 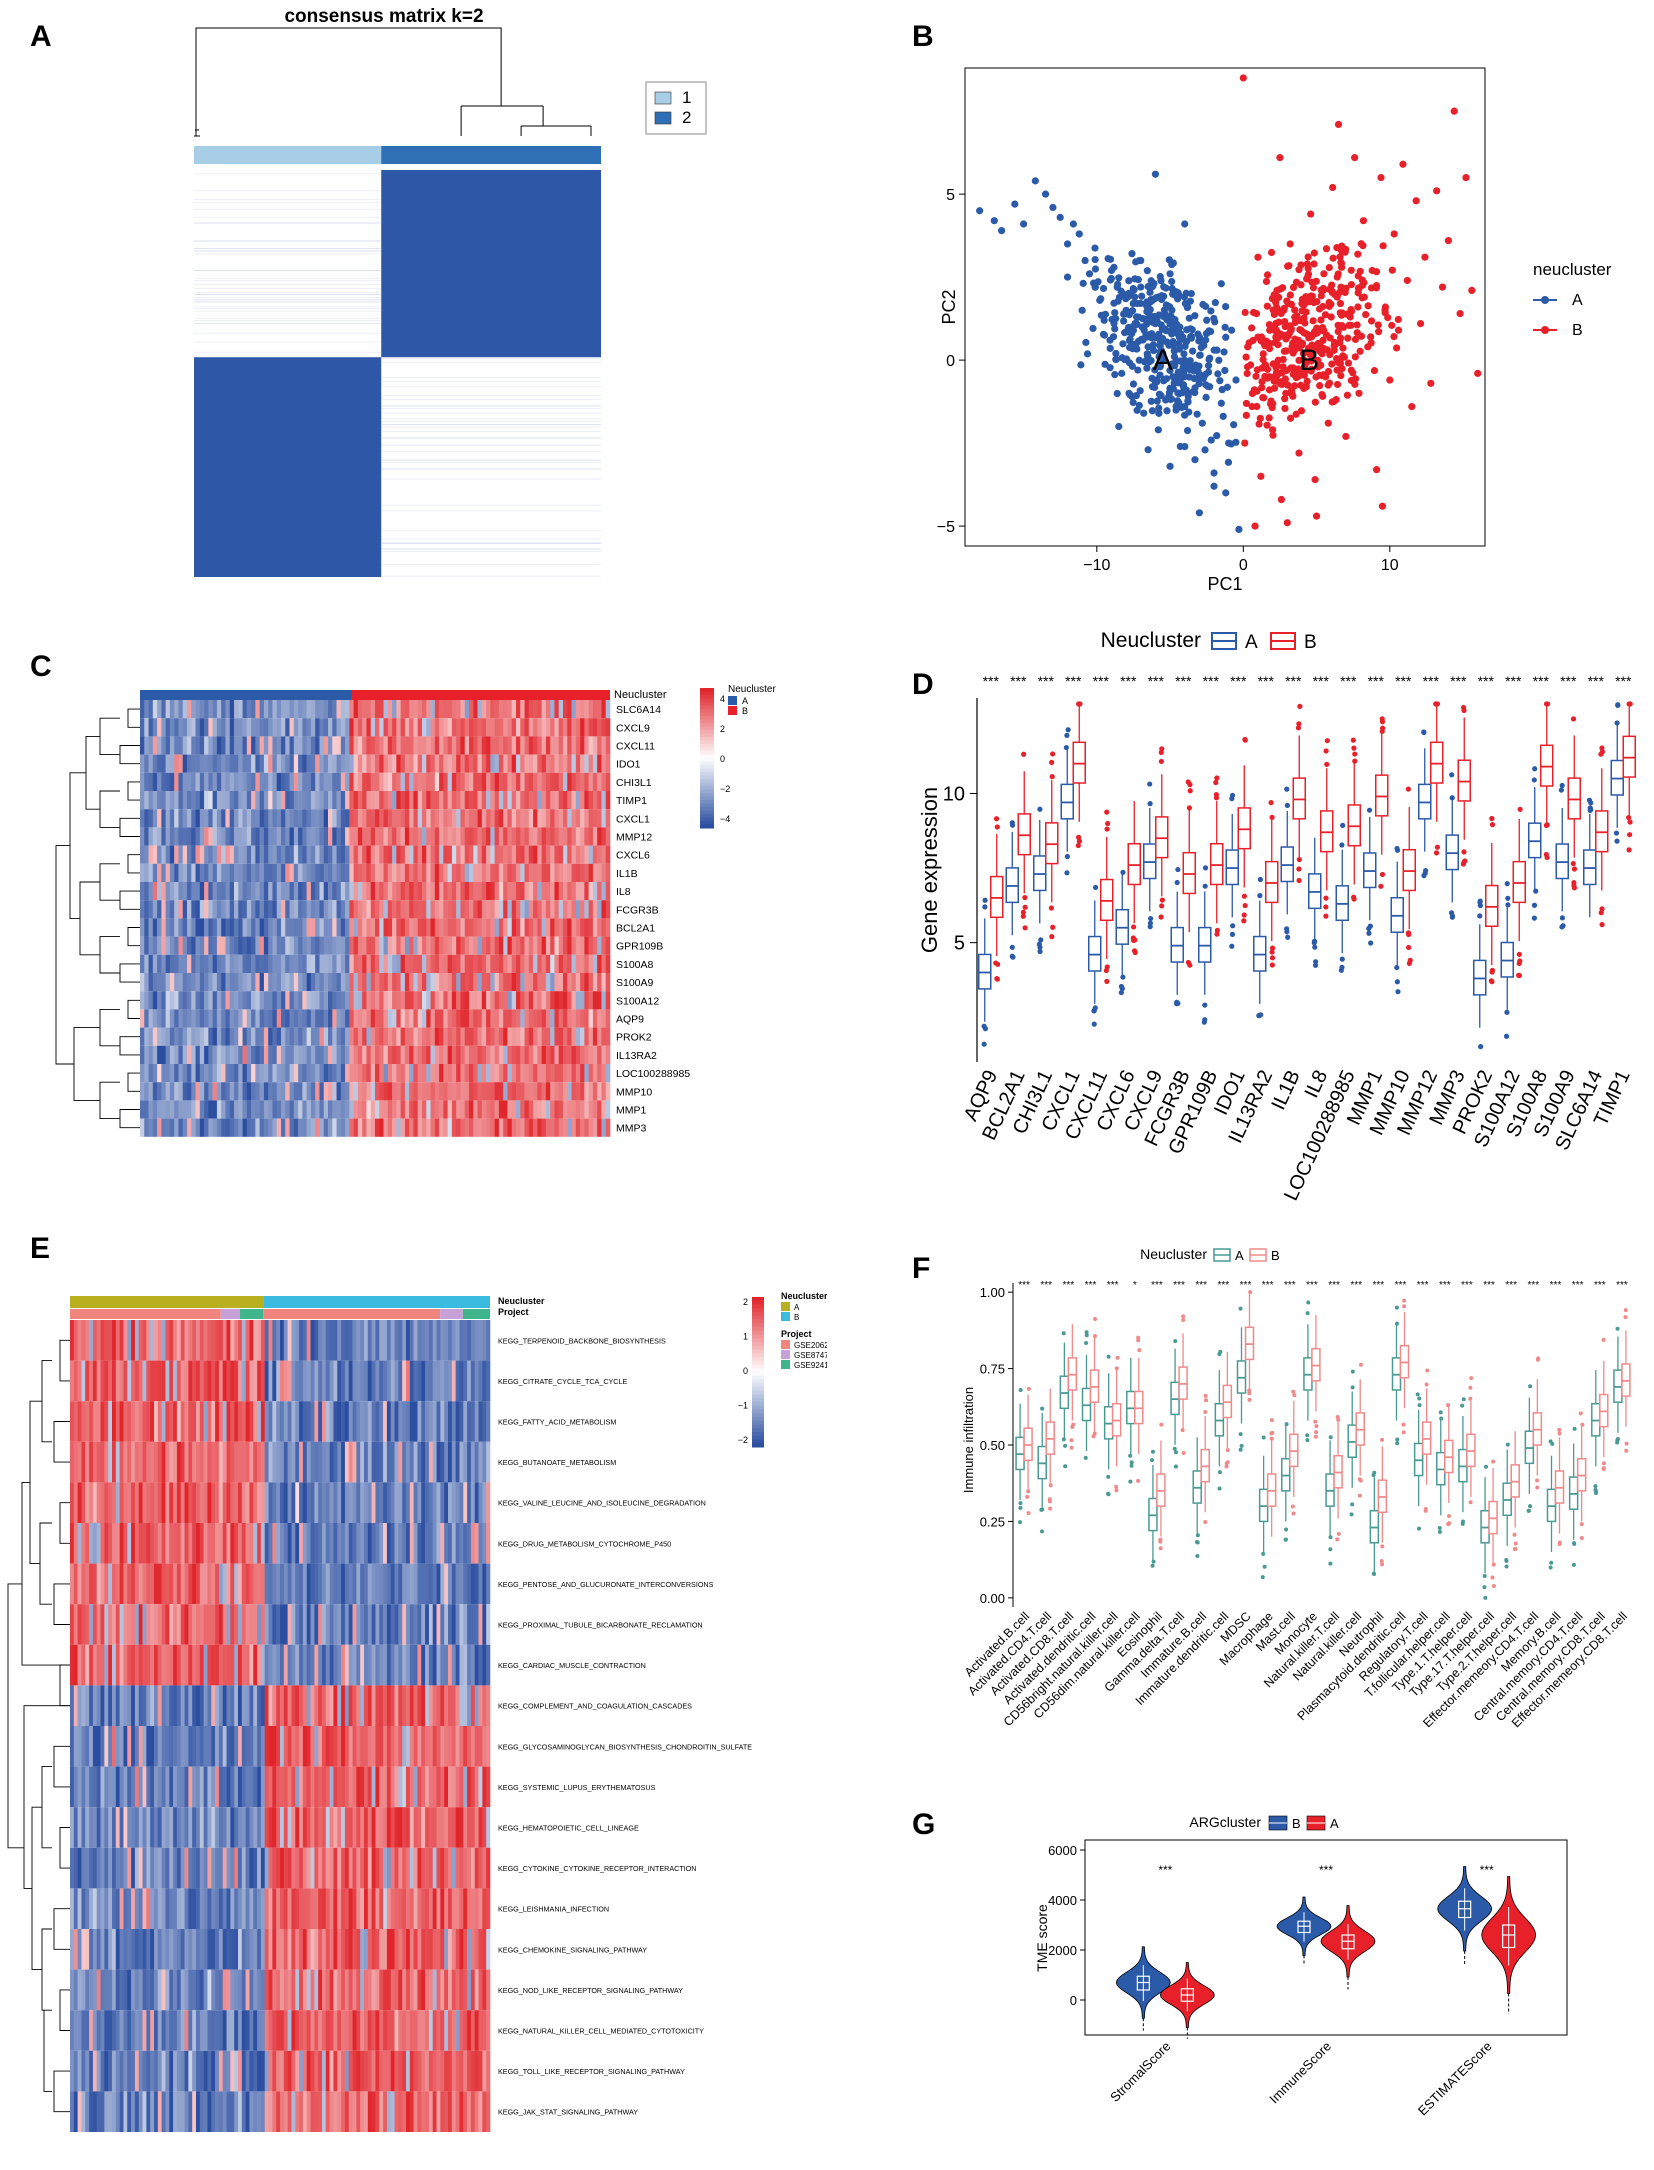 I want to click on scale-segment, so click(x=707, y=819).